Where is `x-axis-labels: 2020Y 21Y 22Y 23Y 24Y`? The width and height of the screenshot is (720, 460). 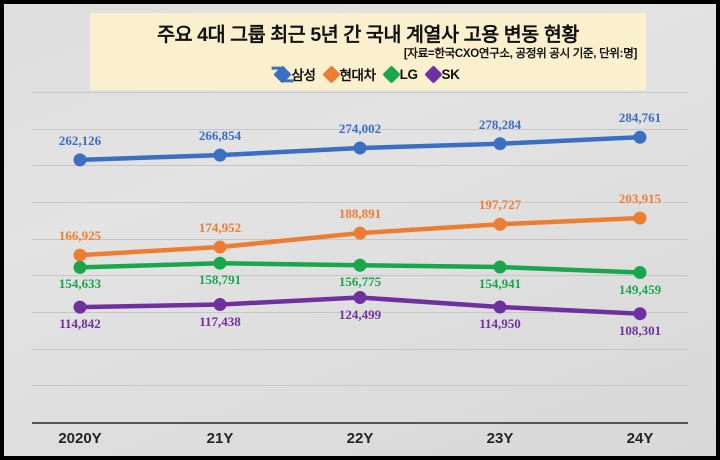 x-axis-labels: 2020Y 21Y 22Y 23Y 24Y is located at coordinates (360, 440).